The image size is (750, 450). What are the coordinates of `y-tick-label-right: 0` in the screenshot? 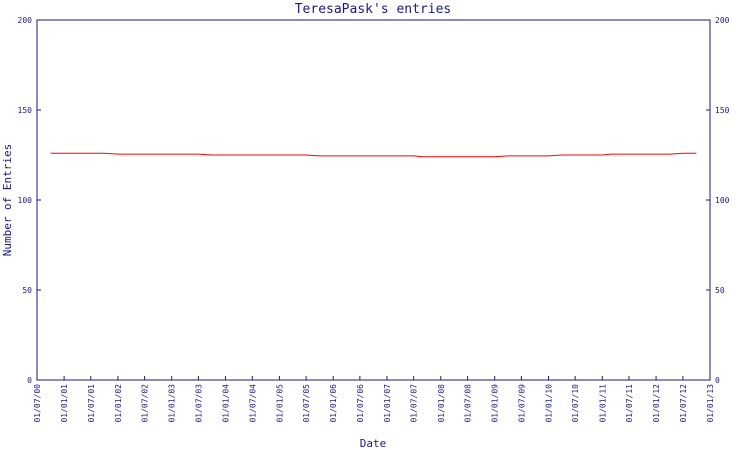 It's located at (717, 380).